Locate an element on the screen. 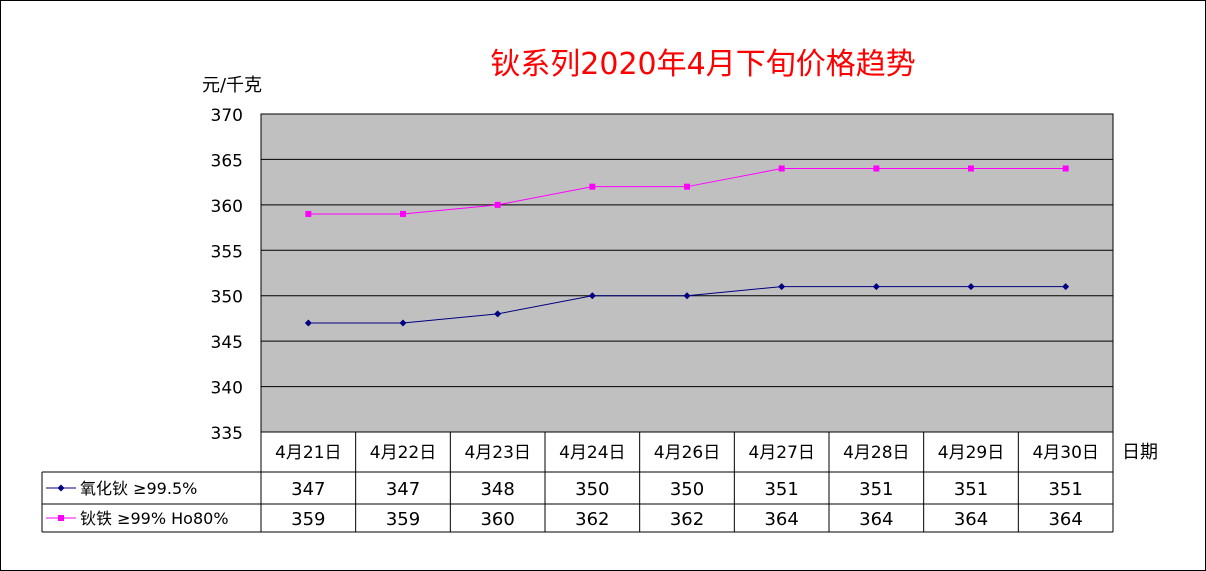 This screenshot has width=1206, height=571. x-tick-label: 4月21日 is located at coordinates (308, 453).